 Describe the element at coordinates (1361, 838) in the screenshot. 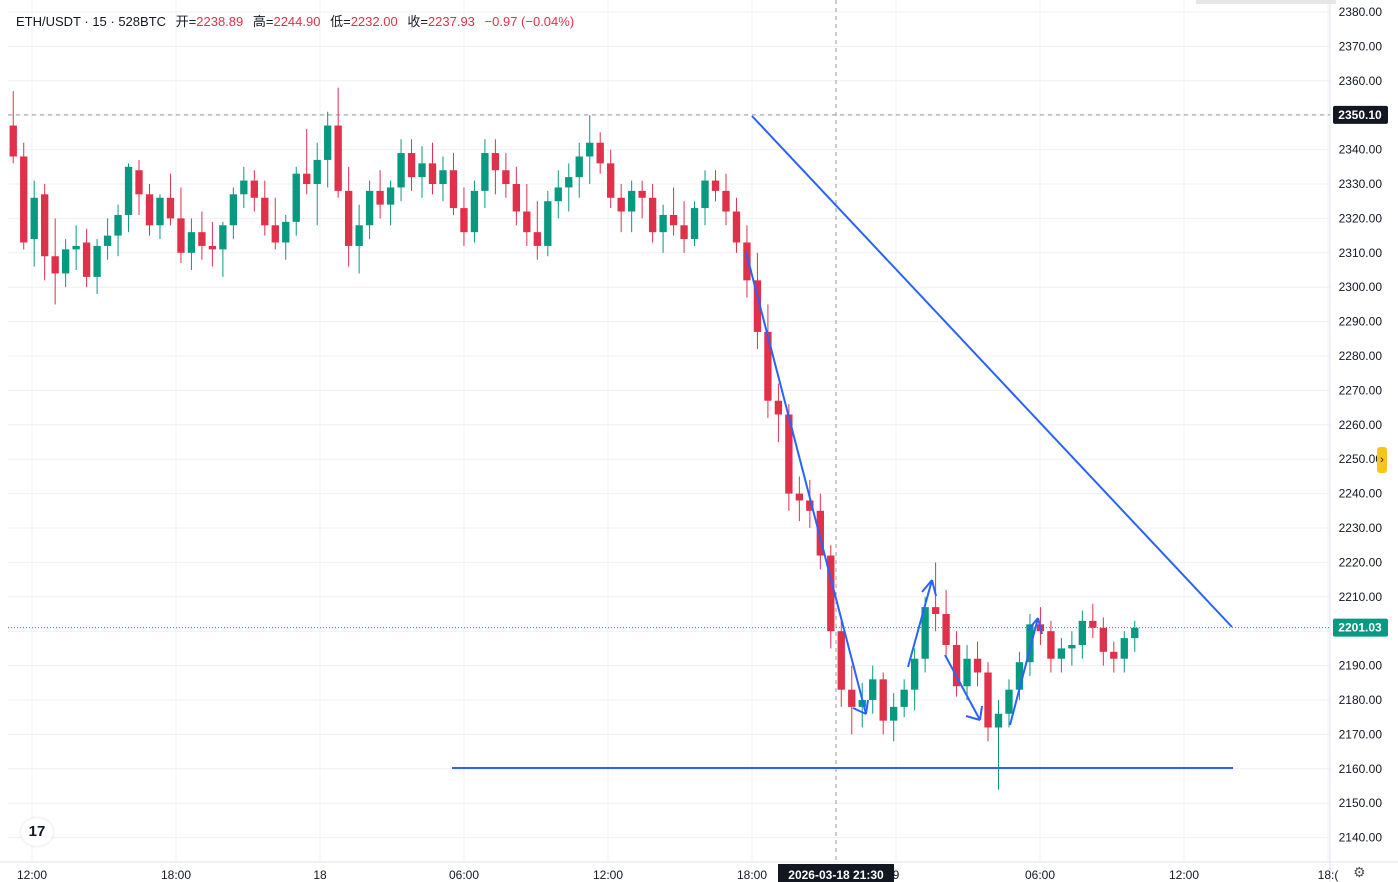

I see `y-tick-label: 2140.00` at that location.